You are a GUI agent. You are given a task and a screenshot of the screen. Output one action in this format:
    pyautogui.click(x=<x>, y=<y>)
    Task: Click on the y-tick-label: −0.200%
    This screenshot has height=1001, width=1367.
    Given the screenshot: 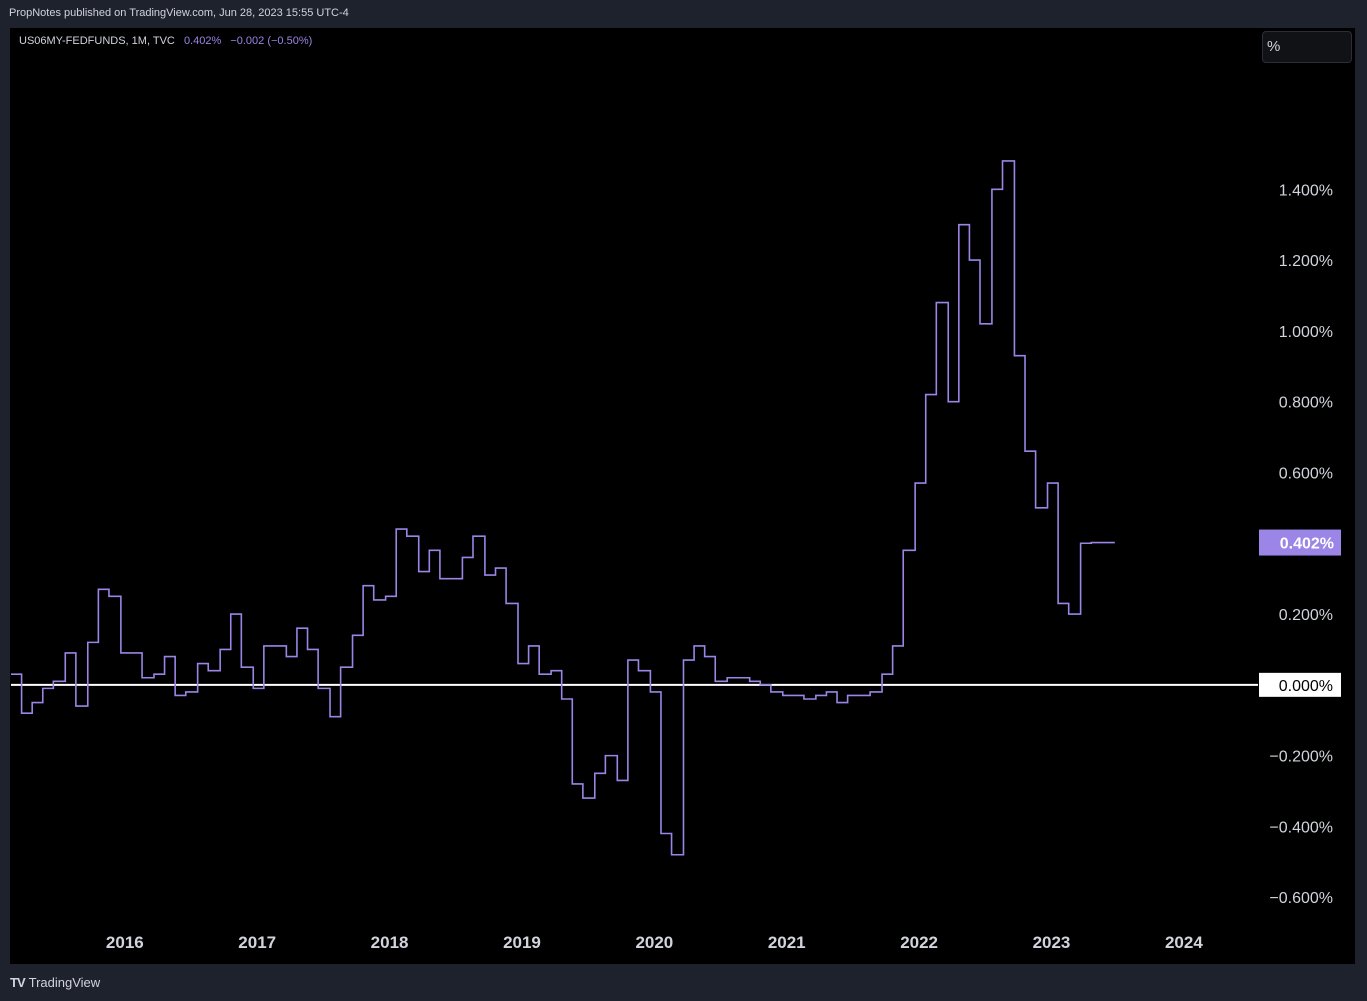 What is the action you would take?
    pyautogui.click(x=1301, y=757)
    